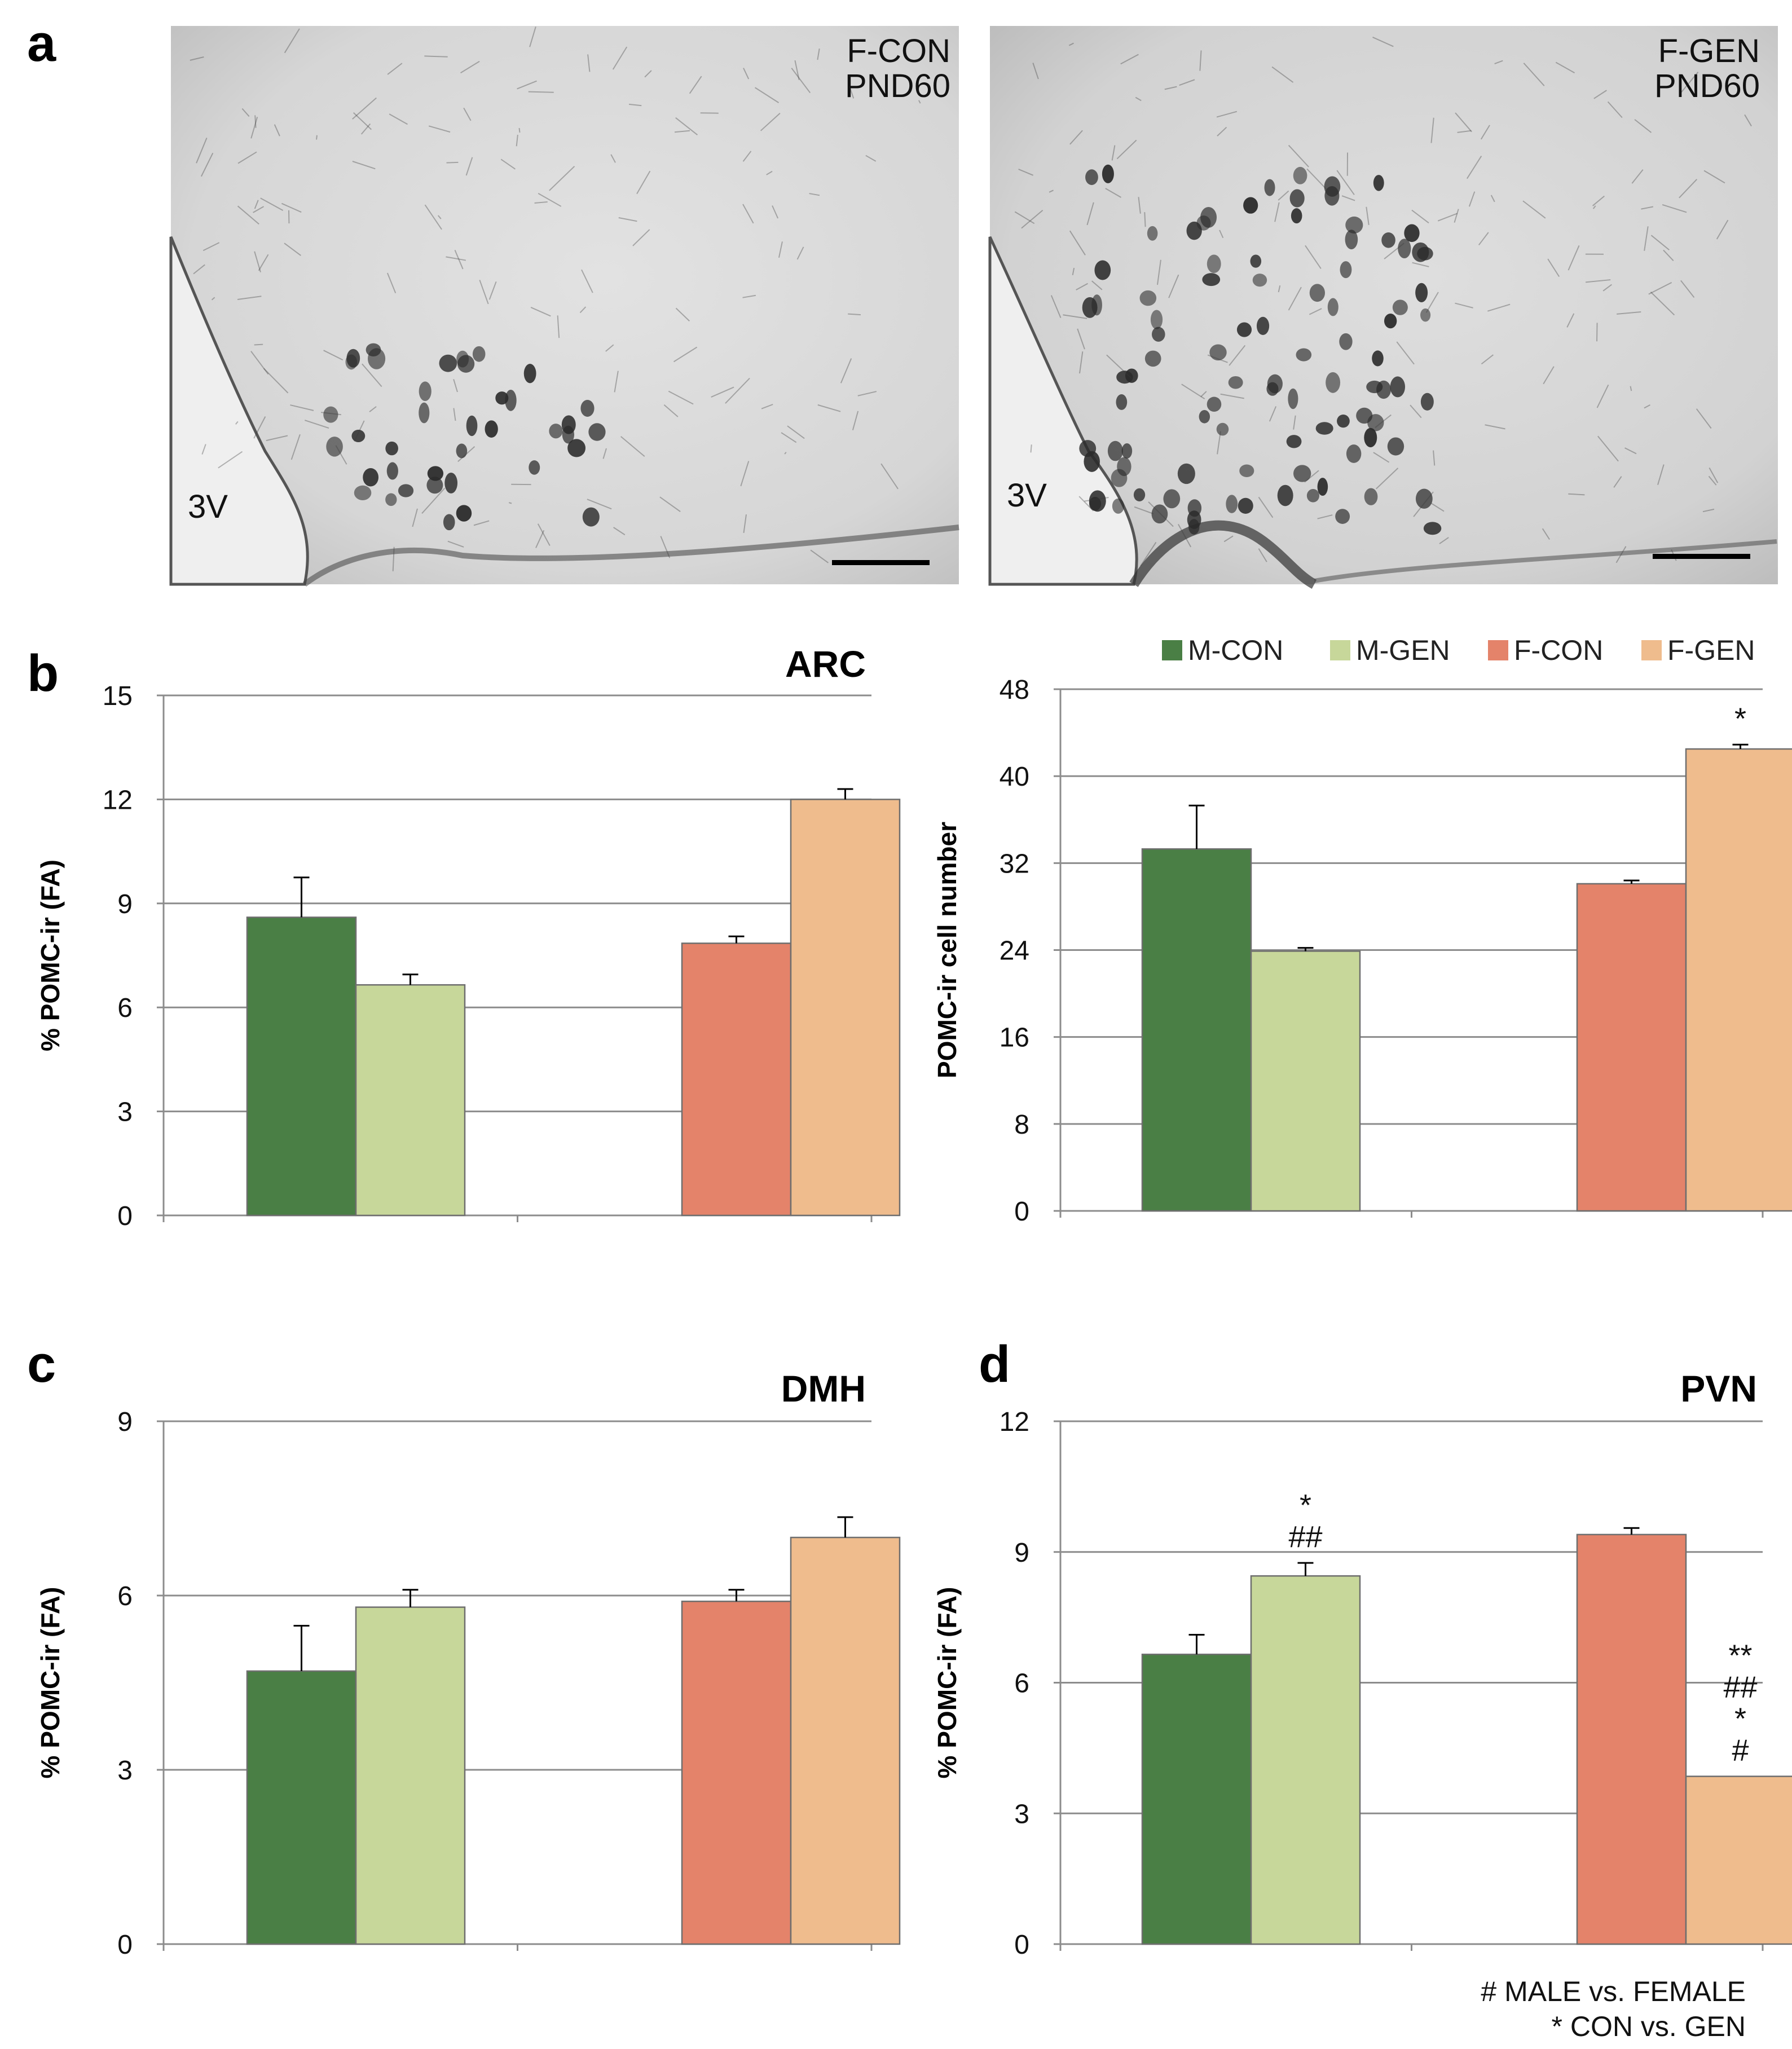 This screenshot has height=2049, width=1792. Describe the element at coordinates (1305, 1081) in the screenshot. I see `bar-m-gen` at that location.